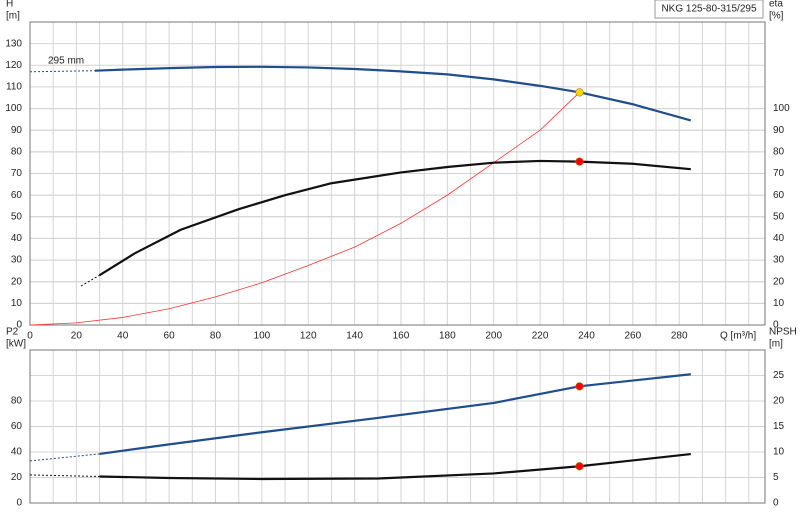 This screenshot has width=800, height=520. I want to click on y2-tick-label: 70, so click(779, 173).